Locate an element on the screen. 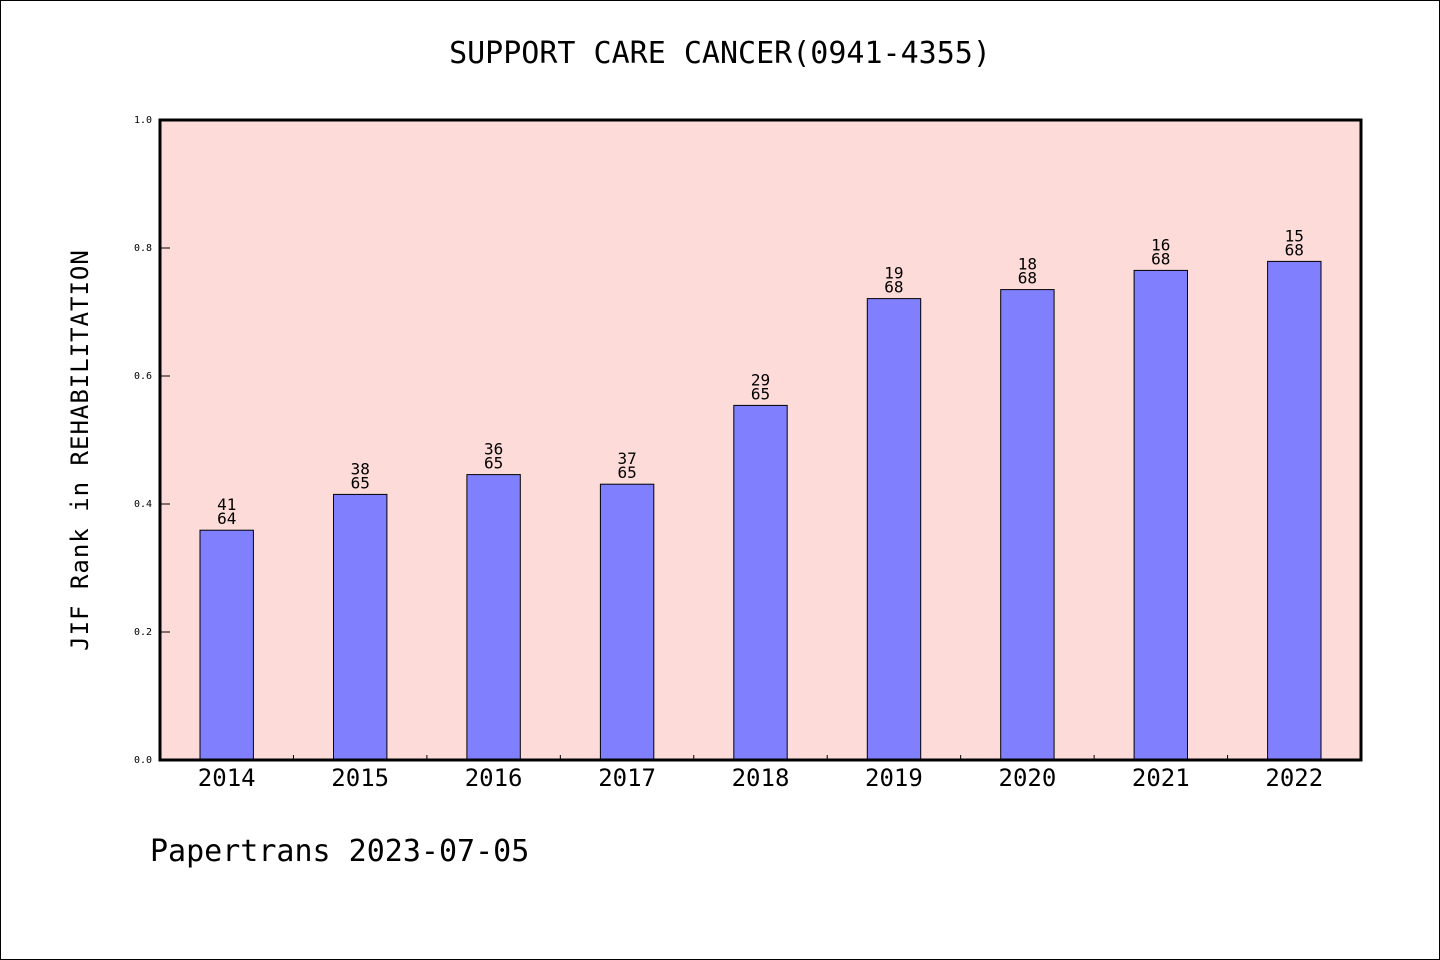  x-tick-label-2015: 2015 is located at coordinates (360, 778).